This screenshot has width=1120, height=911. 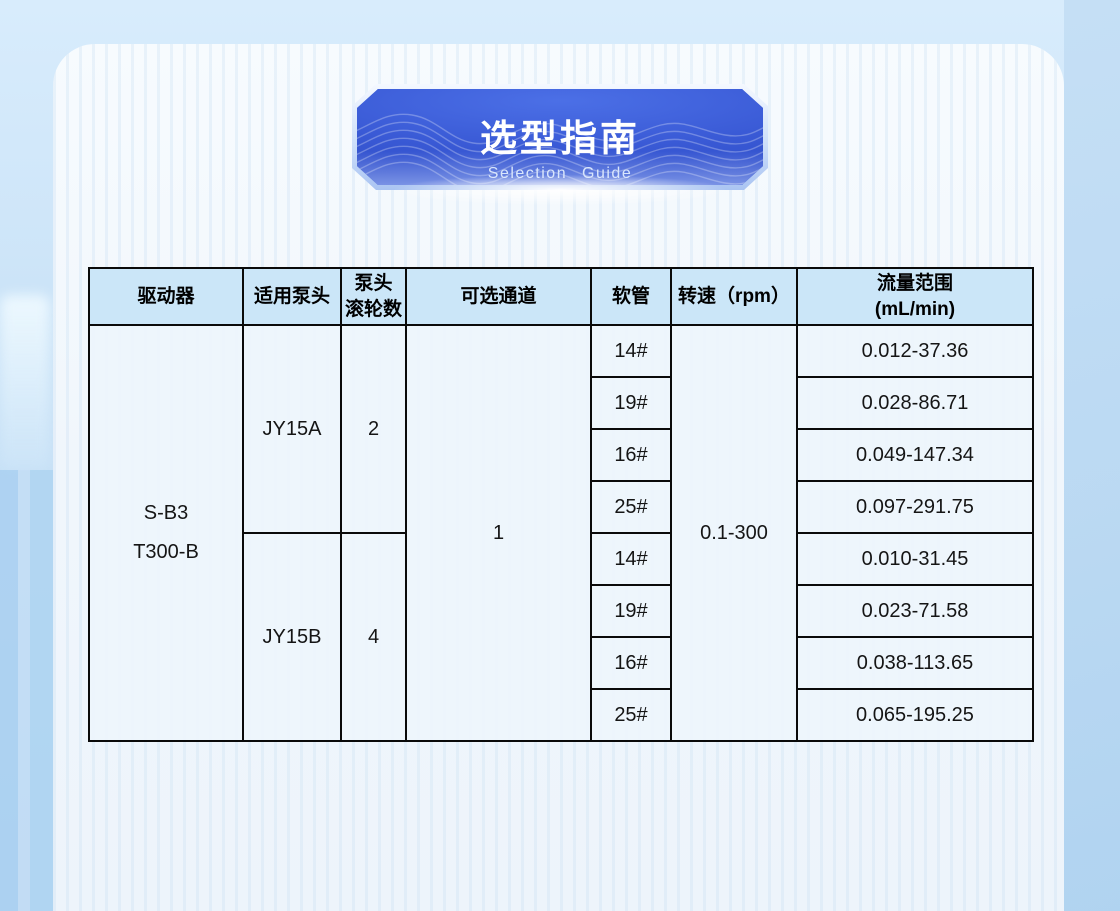 I want to click on cell-pump-head-jy15a: JY15A, so click(x=292, y=429).